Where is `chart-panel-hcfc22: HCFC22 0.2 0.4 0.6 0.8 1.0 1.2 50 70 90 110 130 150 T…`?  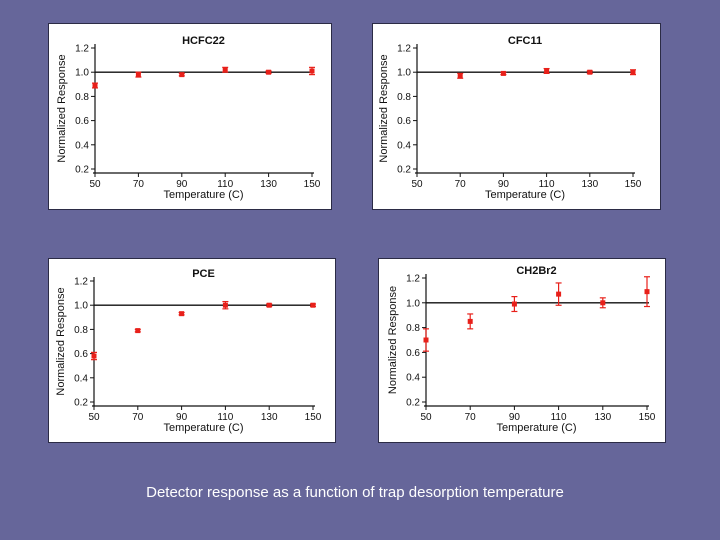 chart-panel-hcfc22: HCFC22 0.2 0.4 0.6 0.8 1.0 1.2 50 70 90 110 130 150 T… is located at coordinates (190, 116).